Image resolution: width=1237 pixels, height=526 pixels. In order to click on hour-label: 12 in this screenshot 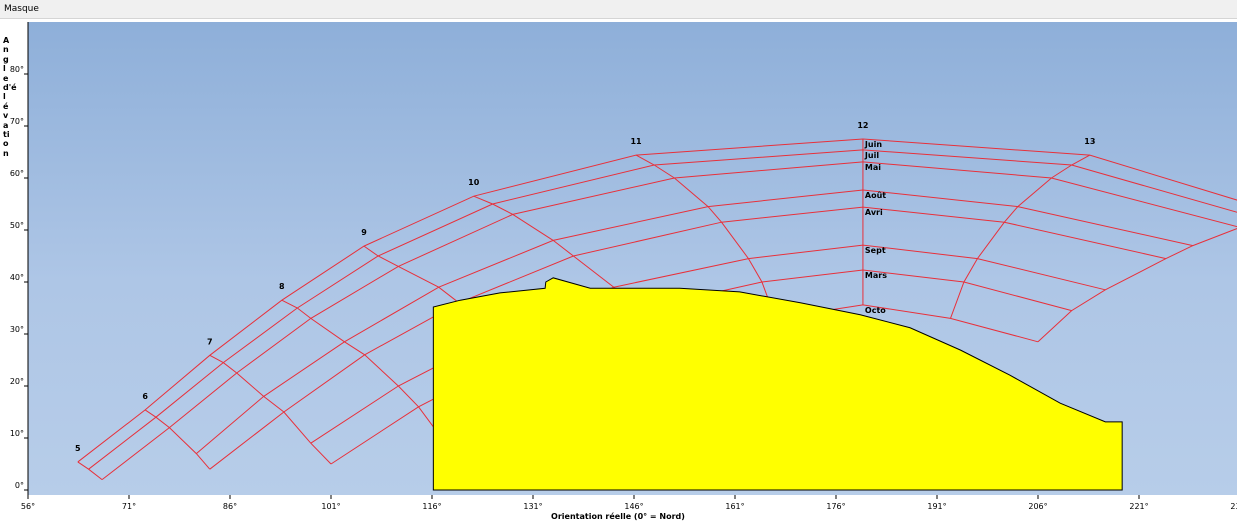, I will do `click(862, 125)`.